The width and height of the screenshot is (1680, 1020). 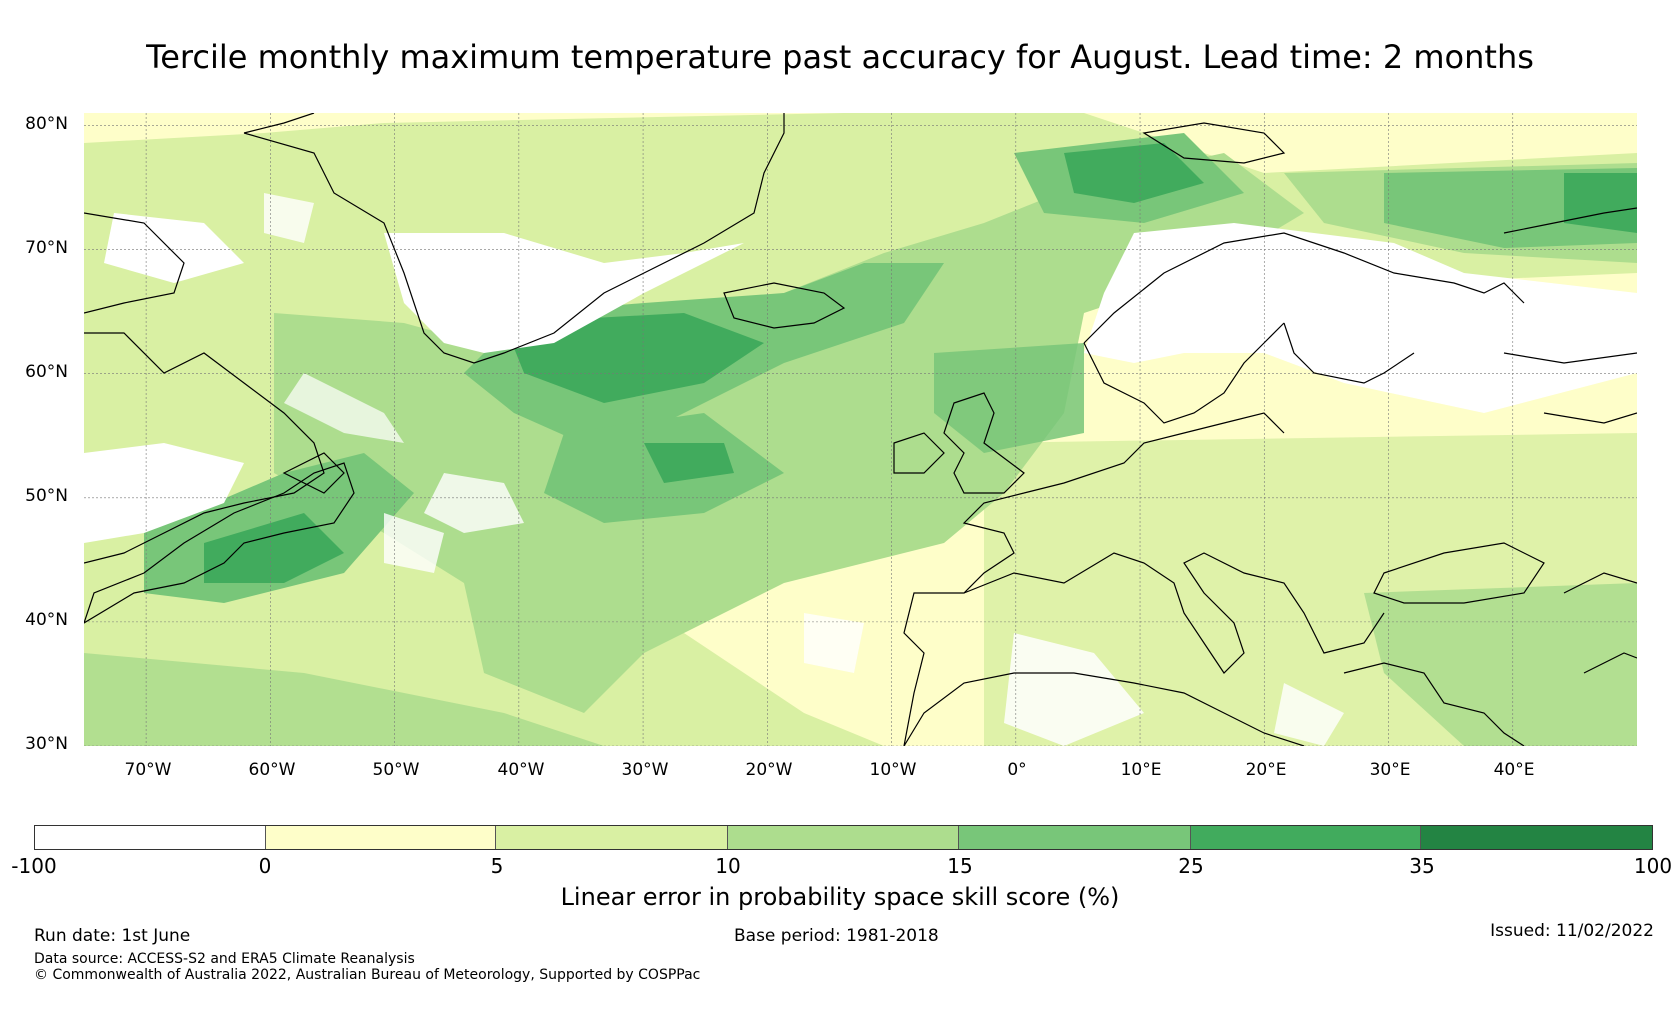 I want to click on colorbar-tick-25: 25, so click(x=1191, y=866).